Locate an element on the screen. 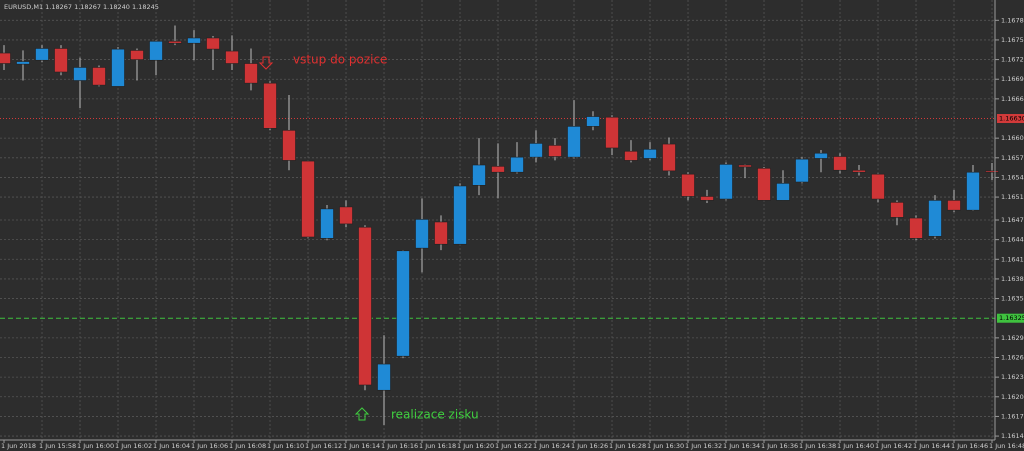 The width and height of the screenshot is (1024, 451). y-tick-label: 1.16145 is located at coordinates (1012, 436).